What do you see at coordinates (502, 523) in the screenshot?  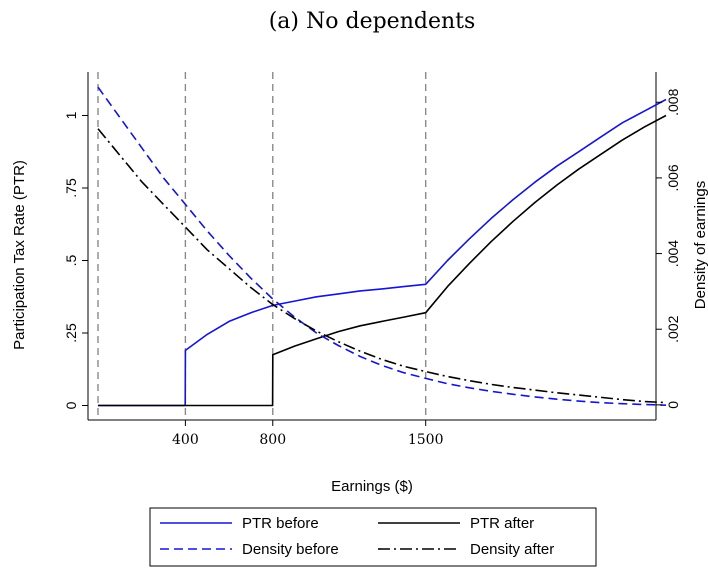 I see `legend-label-ptr-after: PTR after` at bounding box center [502, 523].